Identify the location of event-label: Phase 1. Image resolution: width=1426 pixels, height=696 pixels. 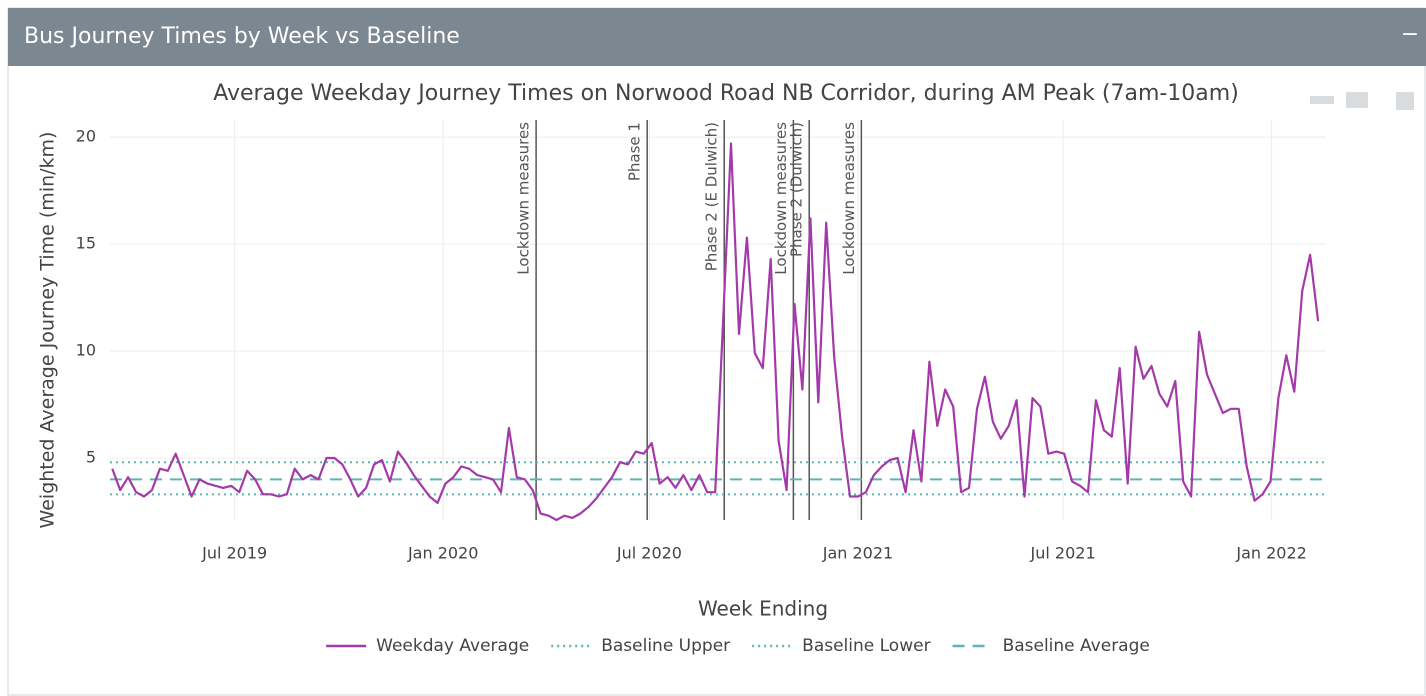
(635, 151).